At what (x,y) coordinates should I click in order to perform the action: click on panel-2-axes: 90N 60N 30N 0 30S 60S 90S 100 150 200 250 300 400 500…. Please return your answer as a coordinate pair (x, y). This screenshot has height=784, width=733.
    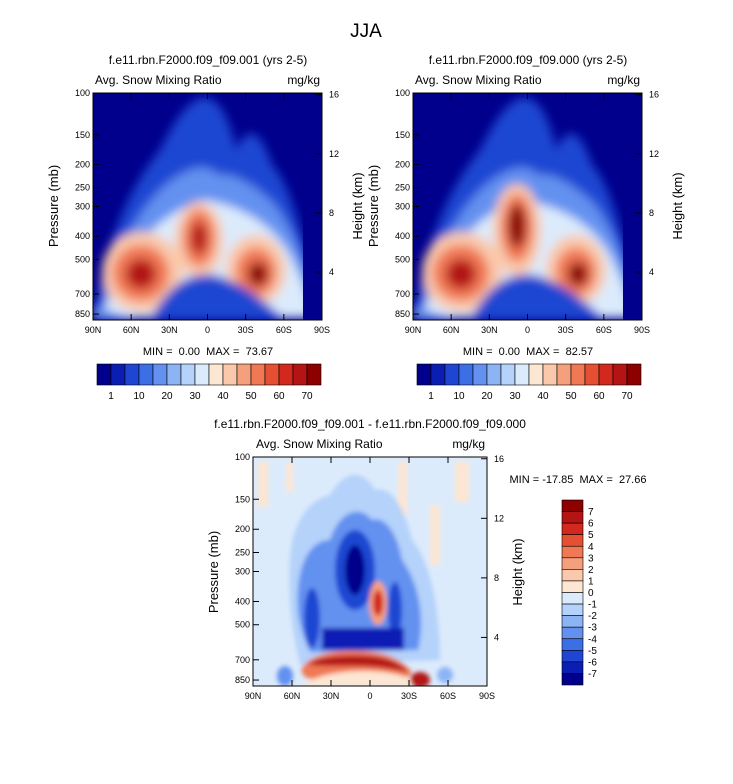
    Looking at the image, I should click on (527, 211).